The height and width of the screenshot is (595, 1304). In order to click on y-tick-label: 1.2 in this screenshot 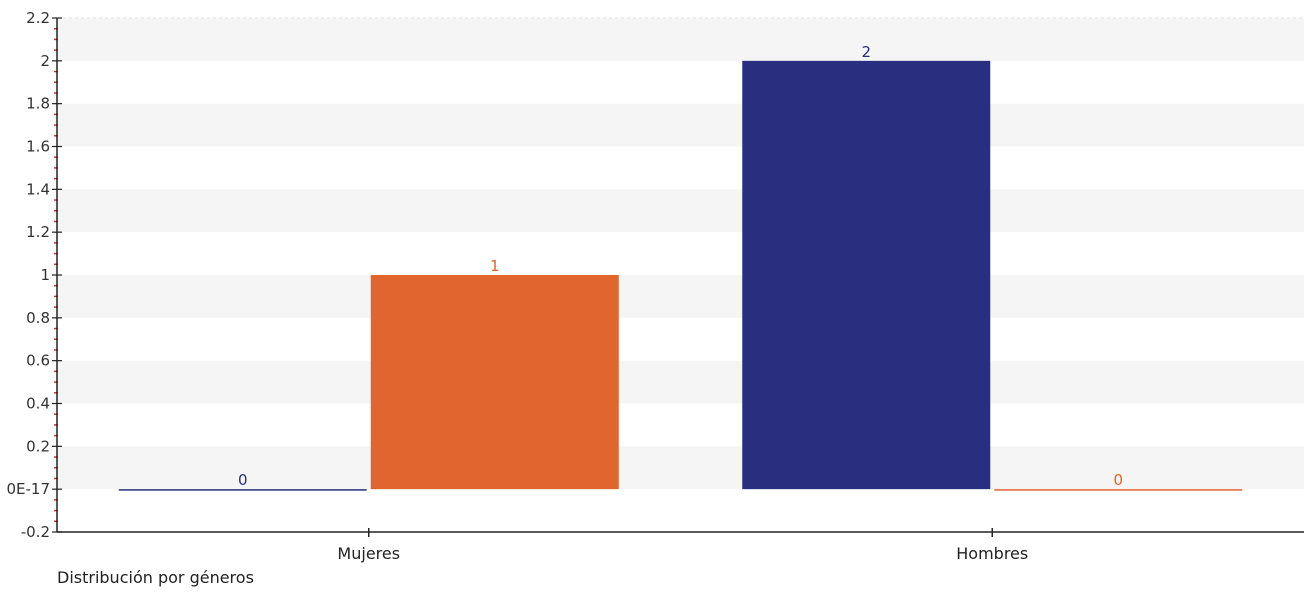, I will do `click(38, 232)`.